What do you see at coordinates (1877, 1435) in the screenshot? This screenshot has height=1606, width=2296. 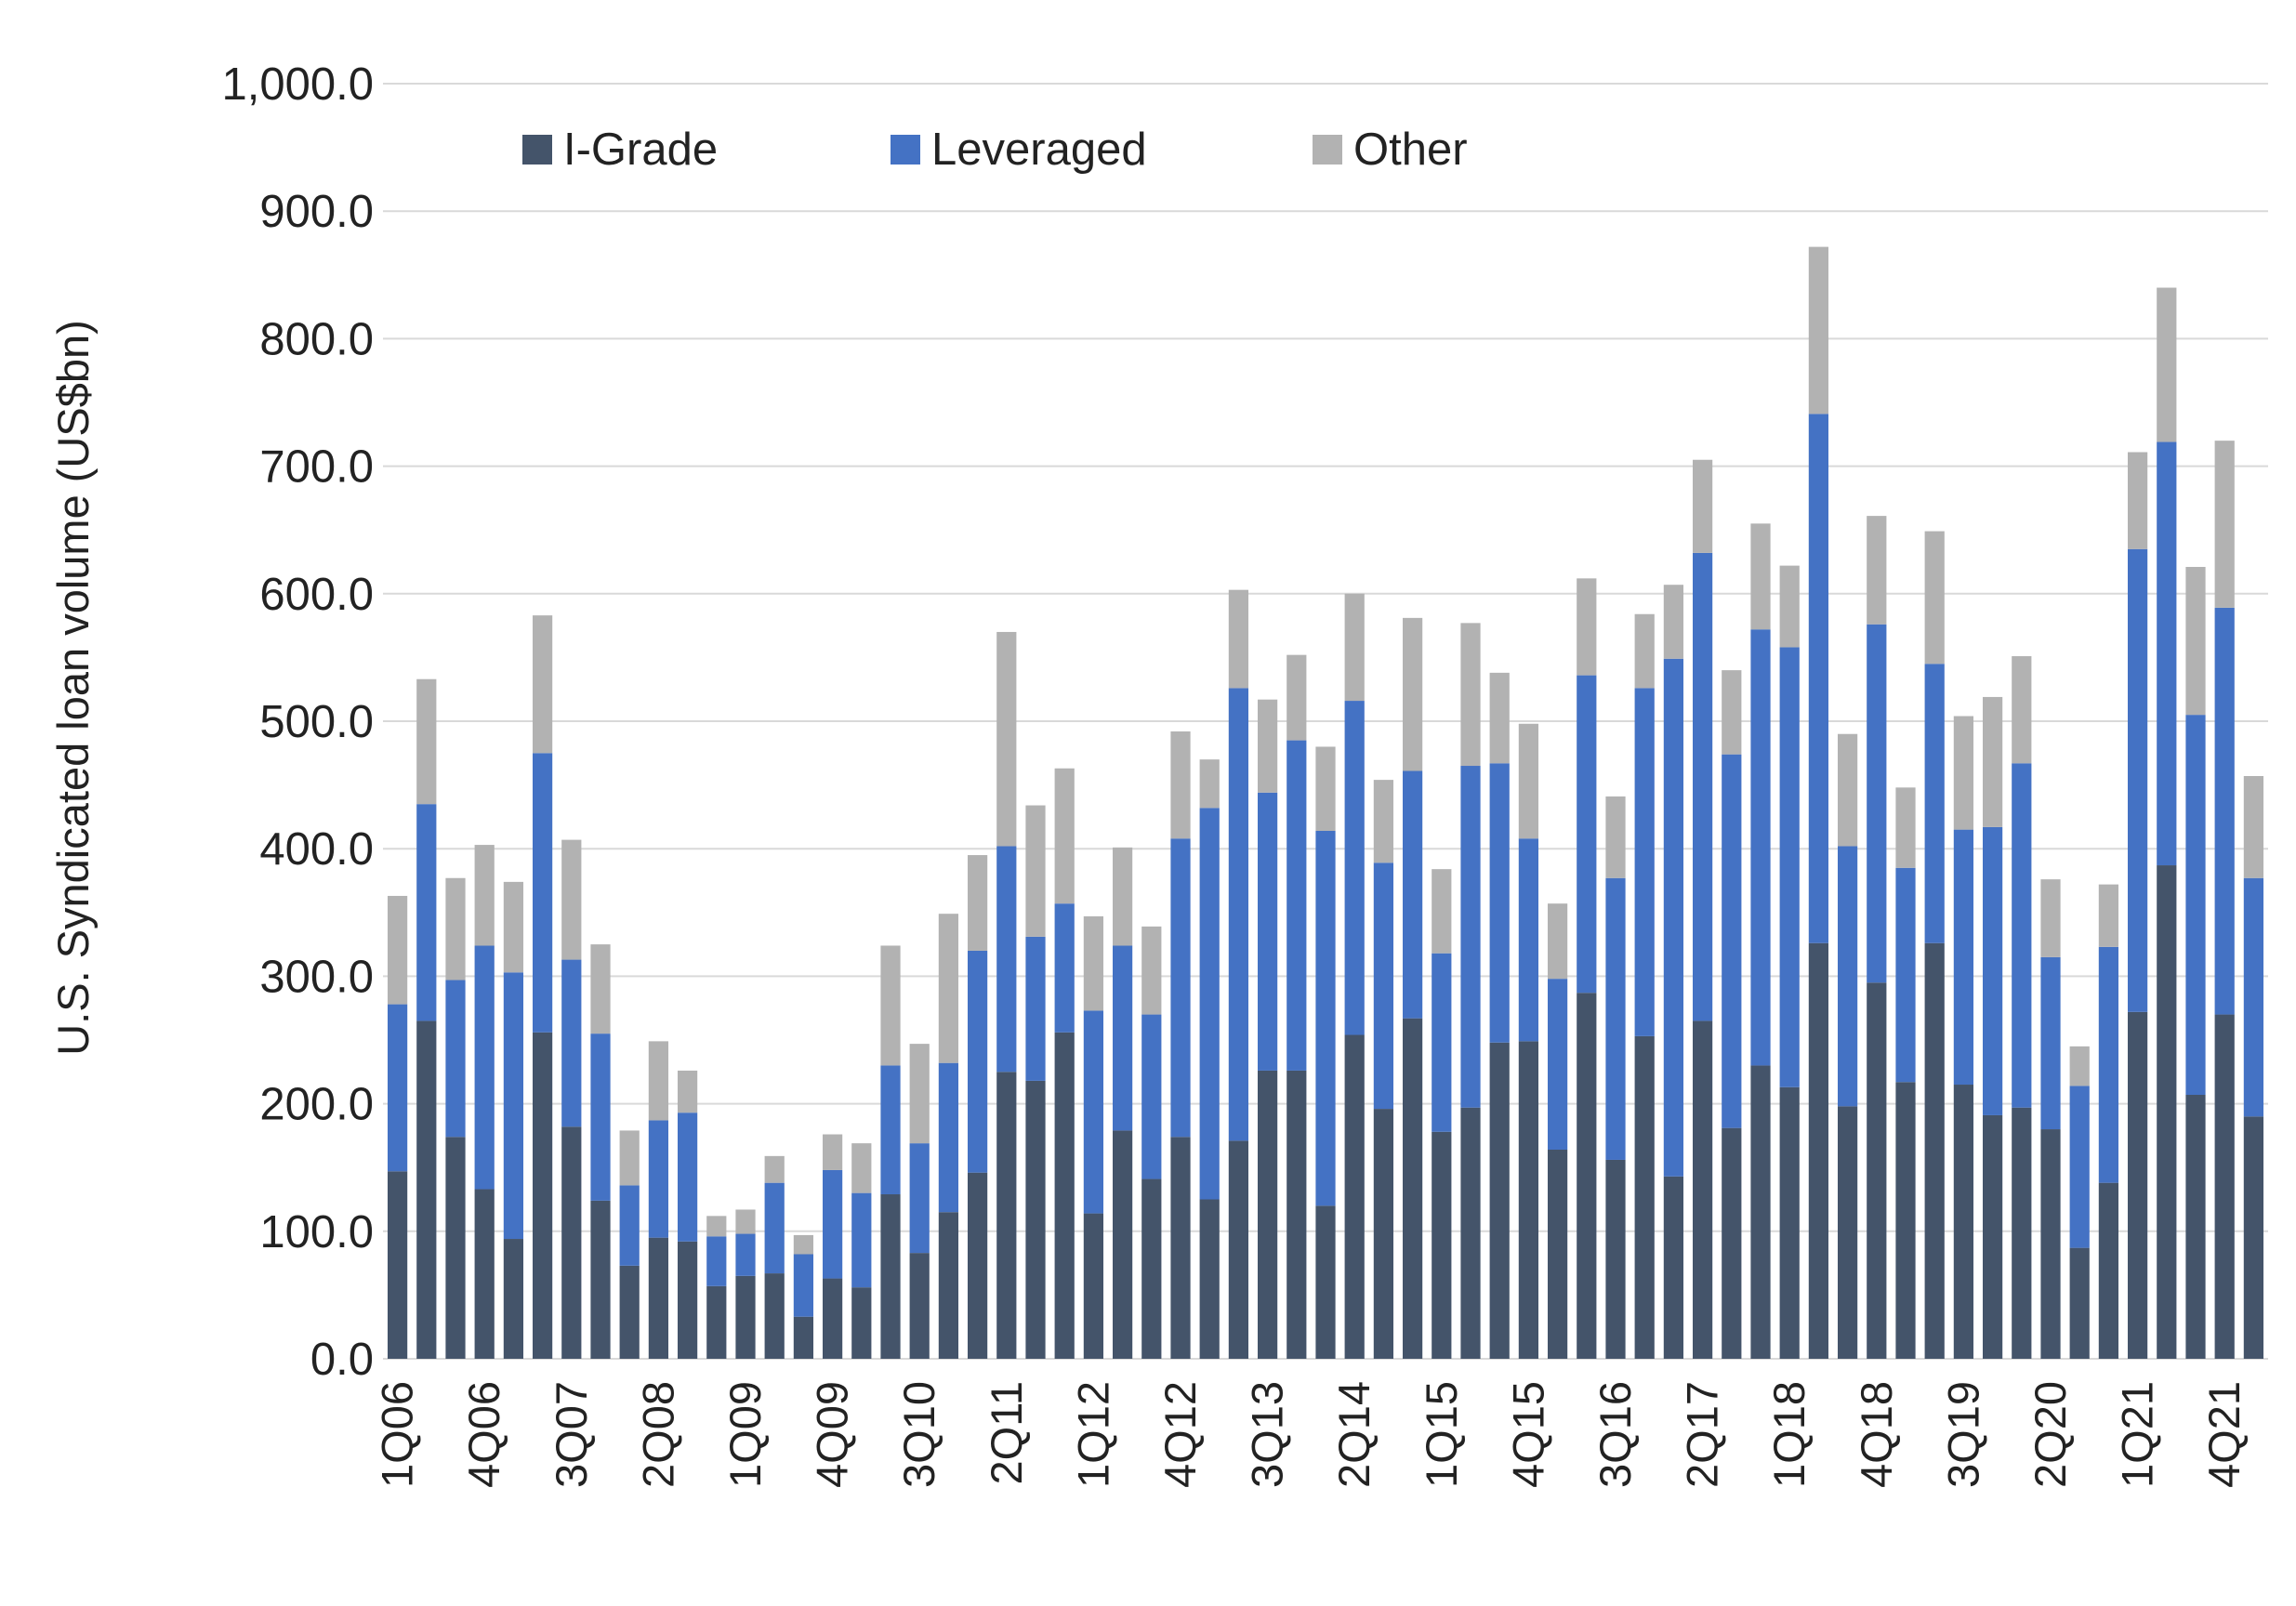 I see `x-tick-label: 4Q18` at bounding box center [1877, 1435].